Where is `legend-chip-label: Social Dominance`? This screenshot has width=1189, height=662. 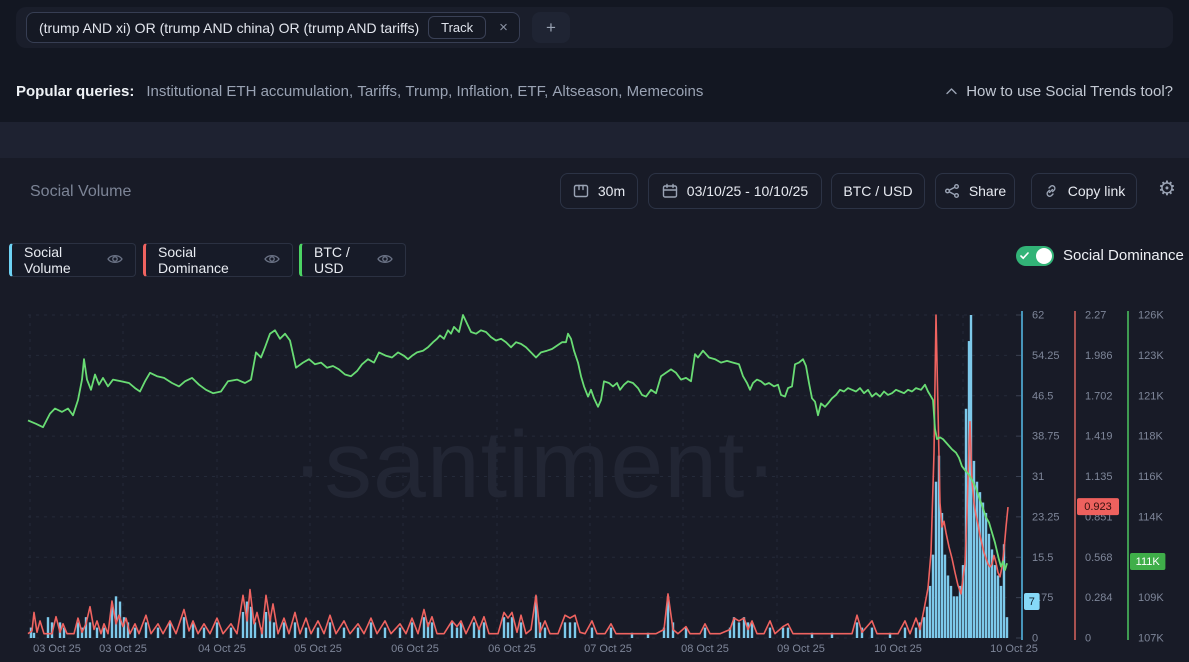
legend-chip-label: Social Dominance is located at coordinates (193, 260).